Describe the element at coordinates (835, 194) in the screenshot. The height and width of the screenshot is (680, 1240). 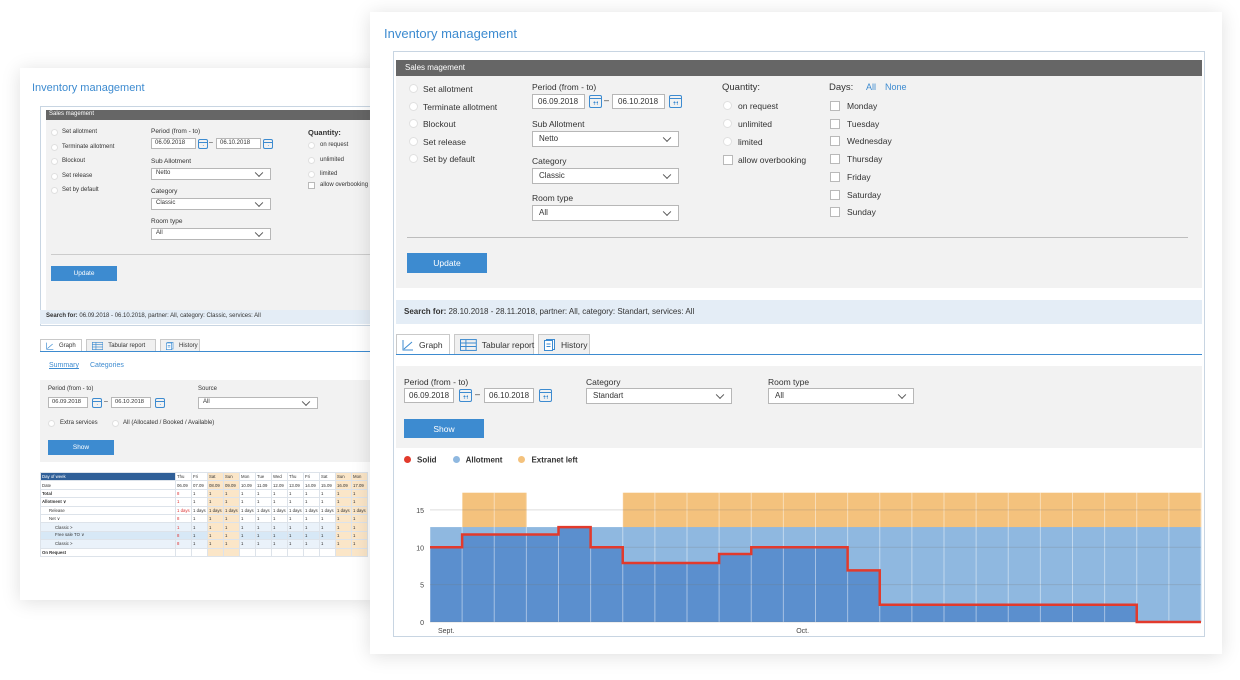
I see `day-checkbox-saturday` at that location.